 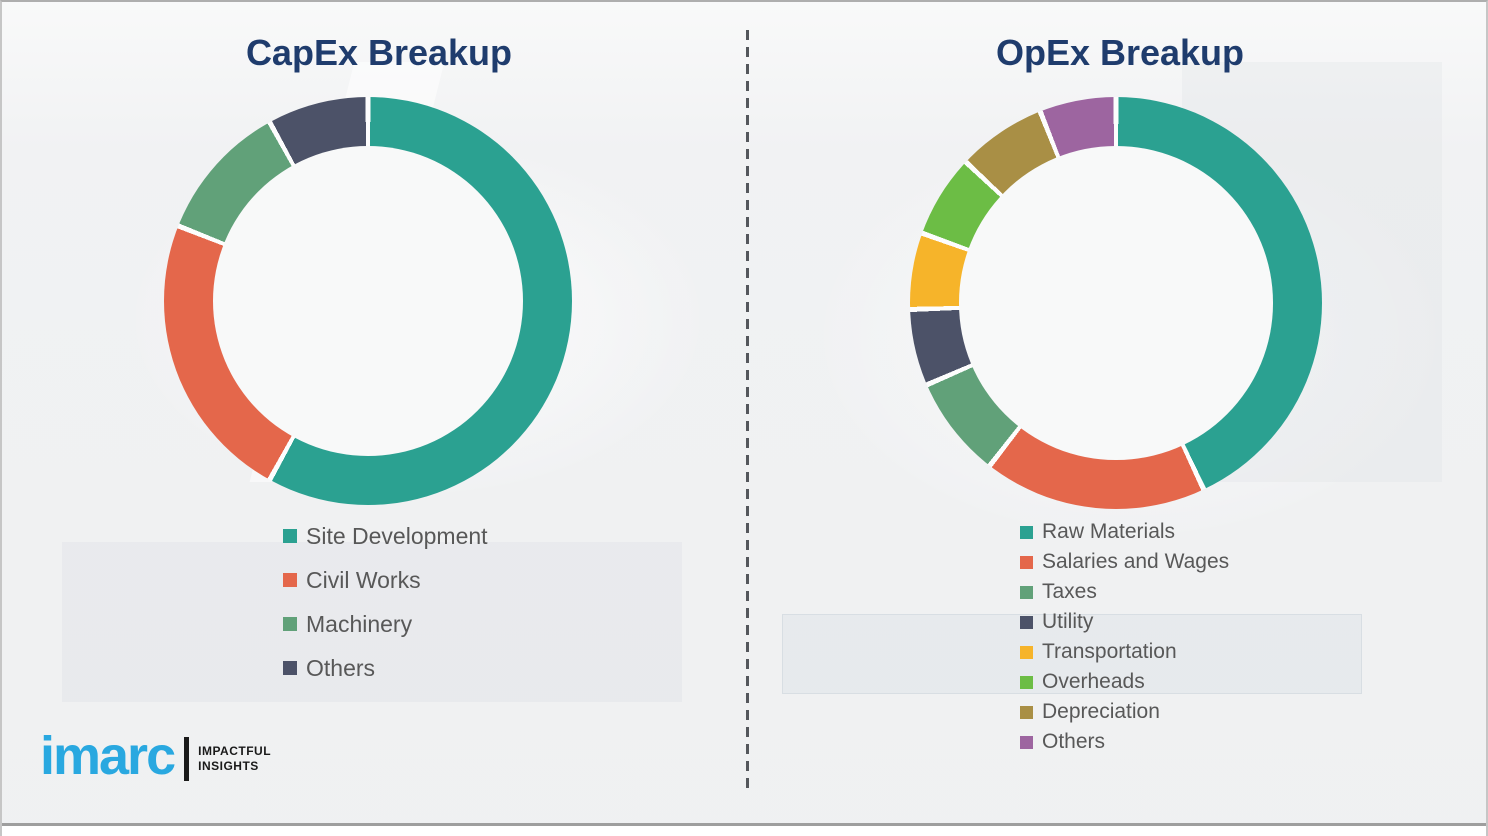 What do you see at coordinates (359, 623) in the screenshot?
I see `legend-label: Machinery` at bounding box center [359, 623].